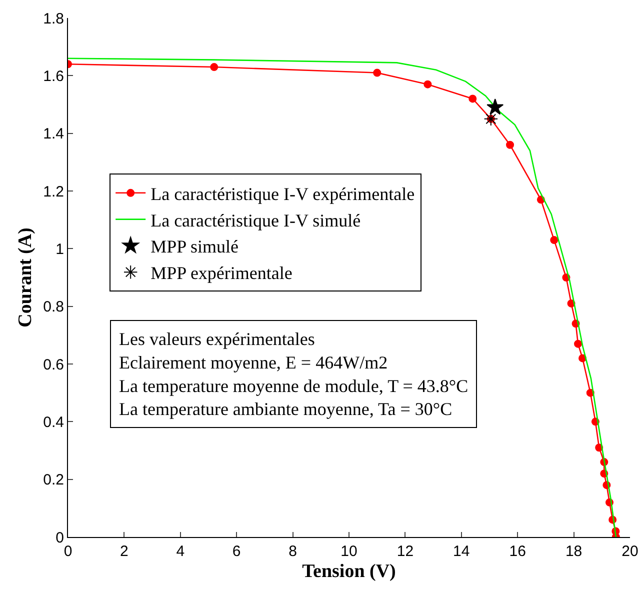  Describe the element at coordinates (293, 374) in the screenshot. I see `annotation: Les valeurs expérimentales Eclairement moyenne, E = 464W/m2 La temperature moyenne de module, T = 43.8°C La temperature ambiante moyenne, Ta = 30°C` at that location.